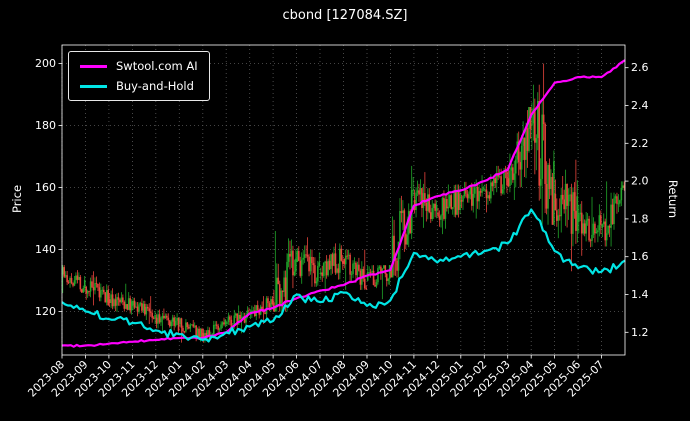 This screenshot has height=421, width=690. Describe the element at coordinates (45, 187) in the screenshot. I see `price-tick-label: 160` at that location.